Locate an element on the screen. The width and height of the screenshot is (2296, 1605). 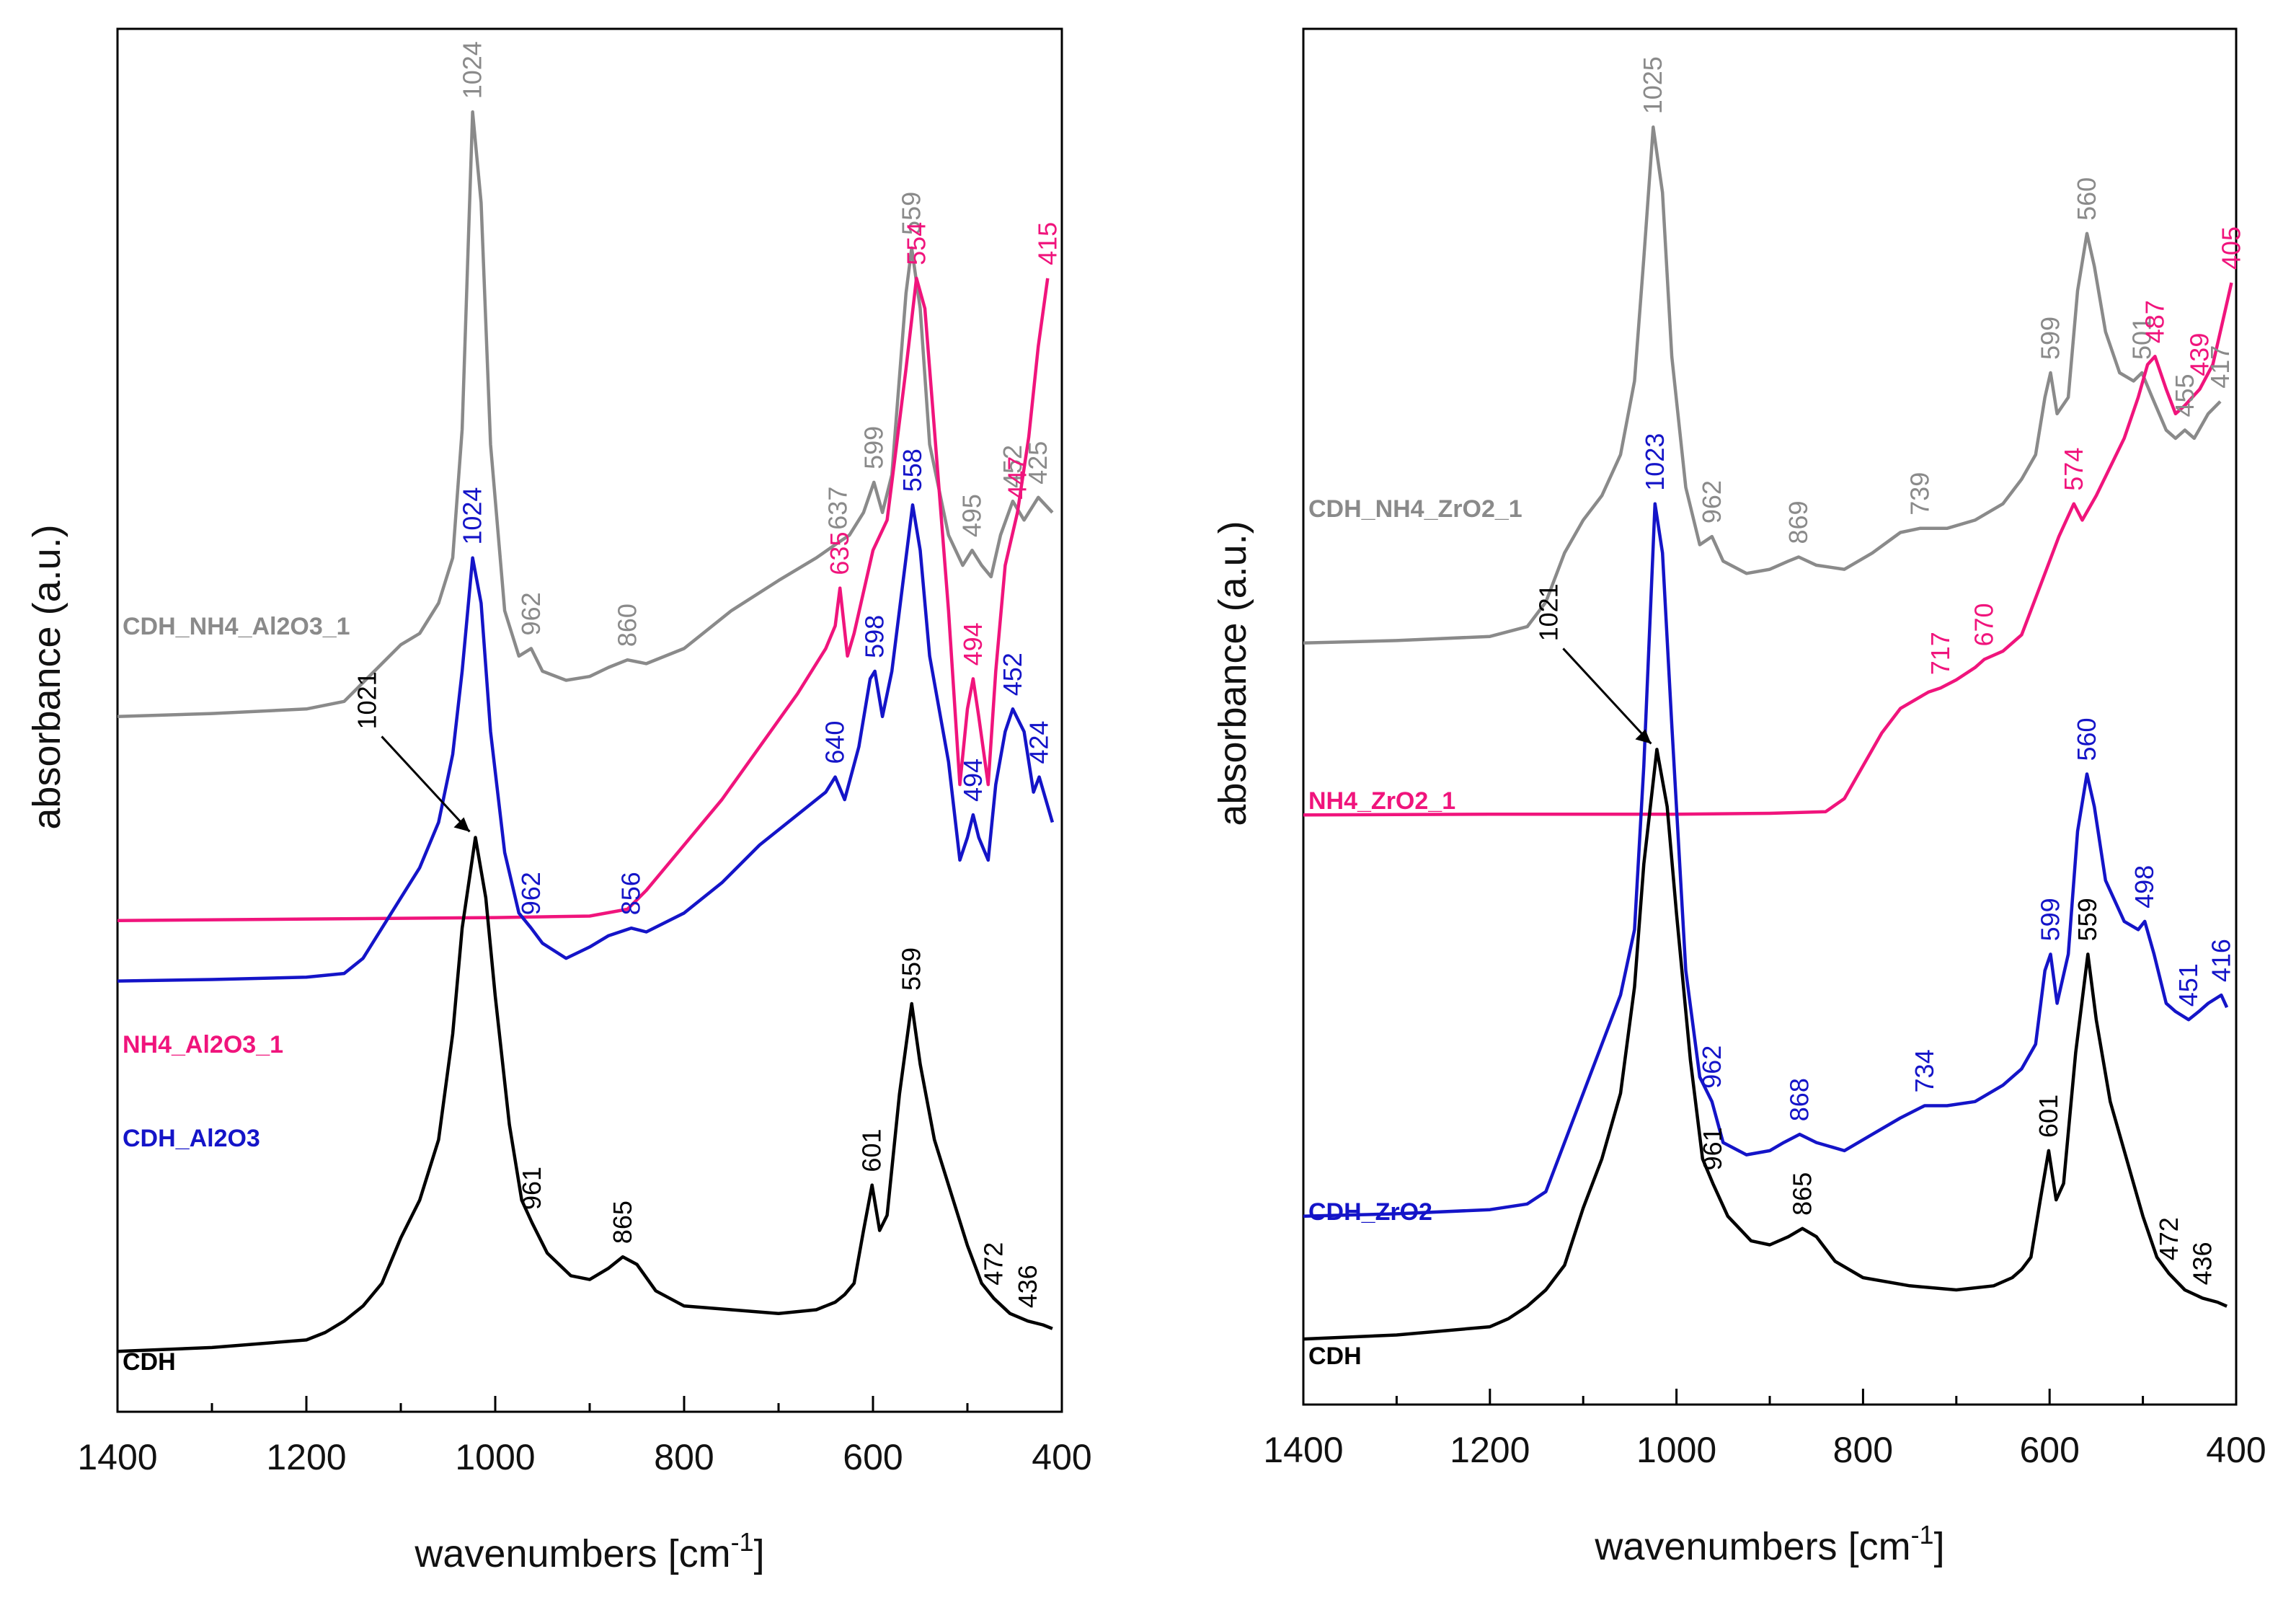
peak-label: 405 is located at coordinates (2231, 248).